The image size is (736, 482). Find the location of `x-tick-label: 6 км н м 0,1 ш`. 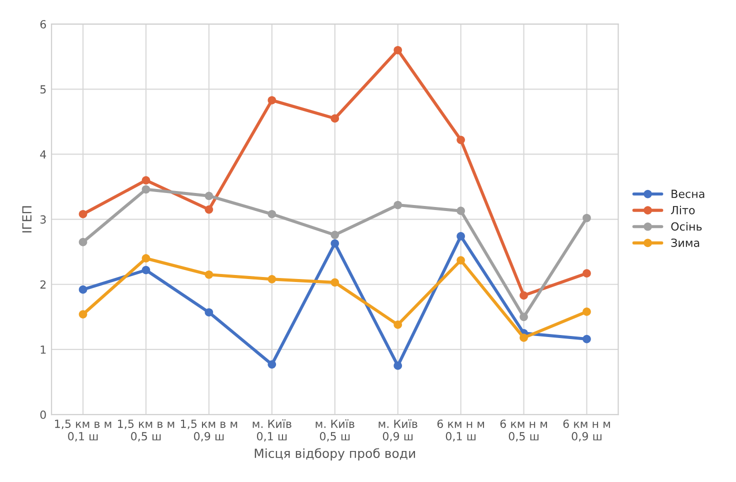

x-tick-label: 6 км н м 0,1 ш is located at coordinates (460, 431).